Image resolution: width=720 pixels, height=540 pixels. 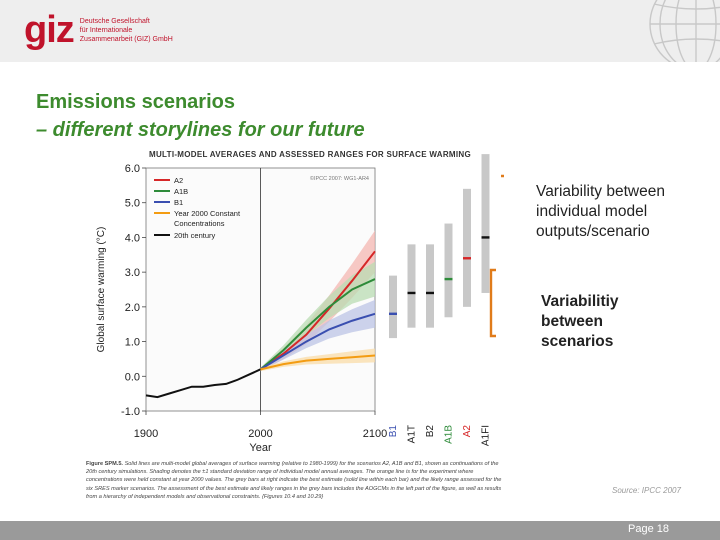 I want to click on annotation-scenario-variability: Variabilitiy between scenarios, so click(x=580, y=321).